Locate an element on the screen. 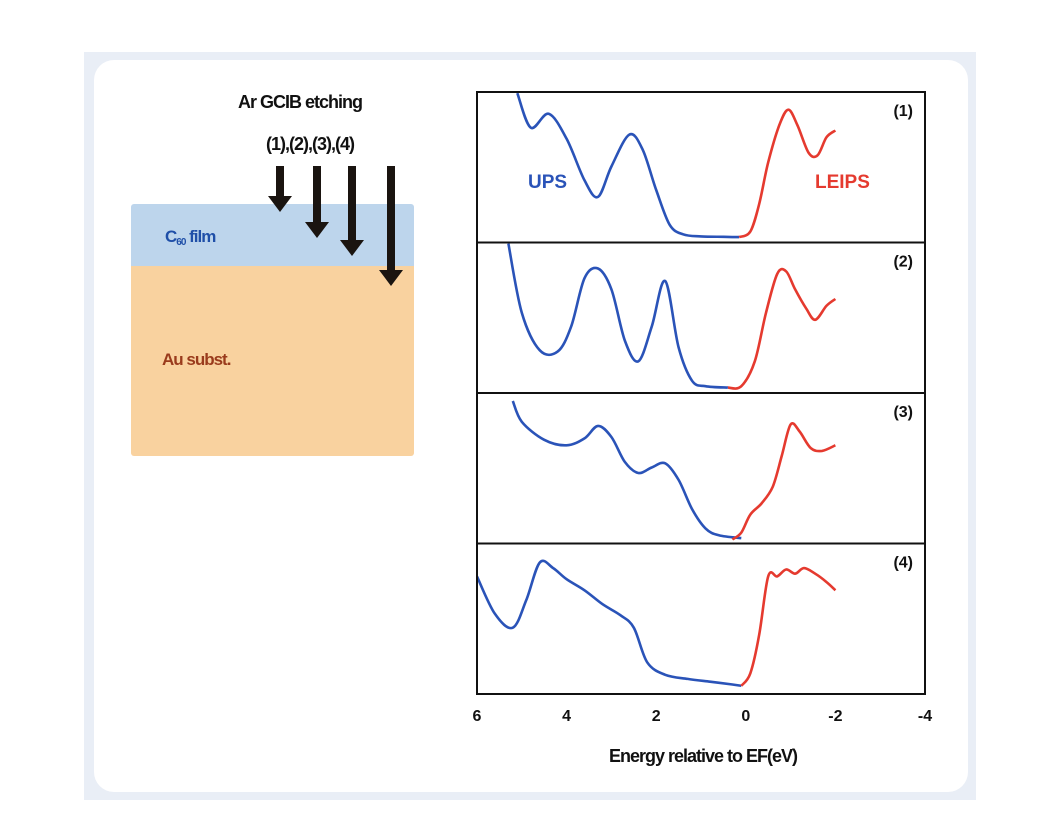  substrate-label: Au subst. is located at coordinates (196, 359).